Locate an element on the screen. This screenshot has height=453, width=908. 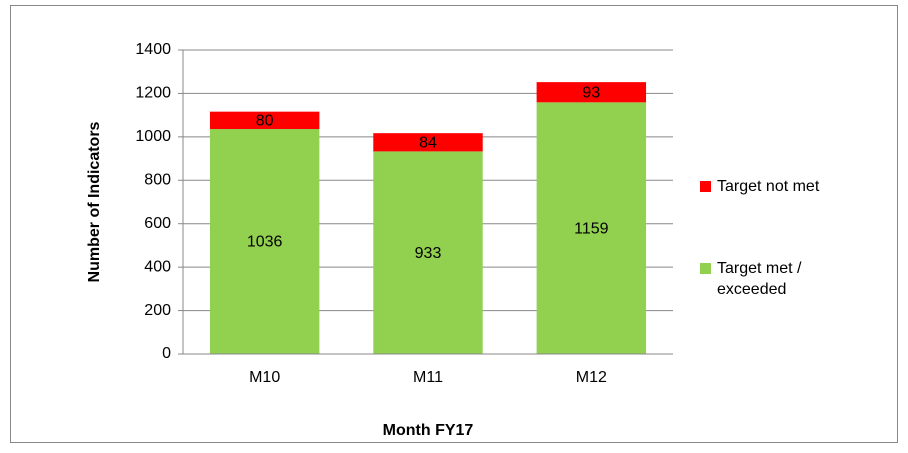
data-label: 1036 is located at coordinates (265, 242).